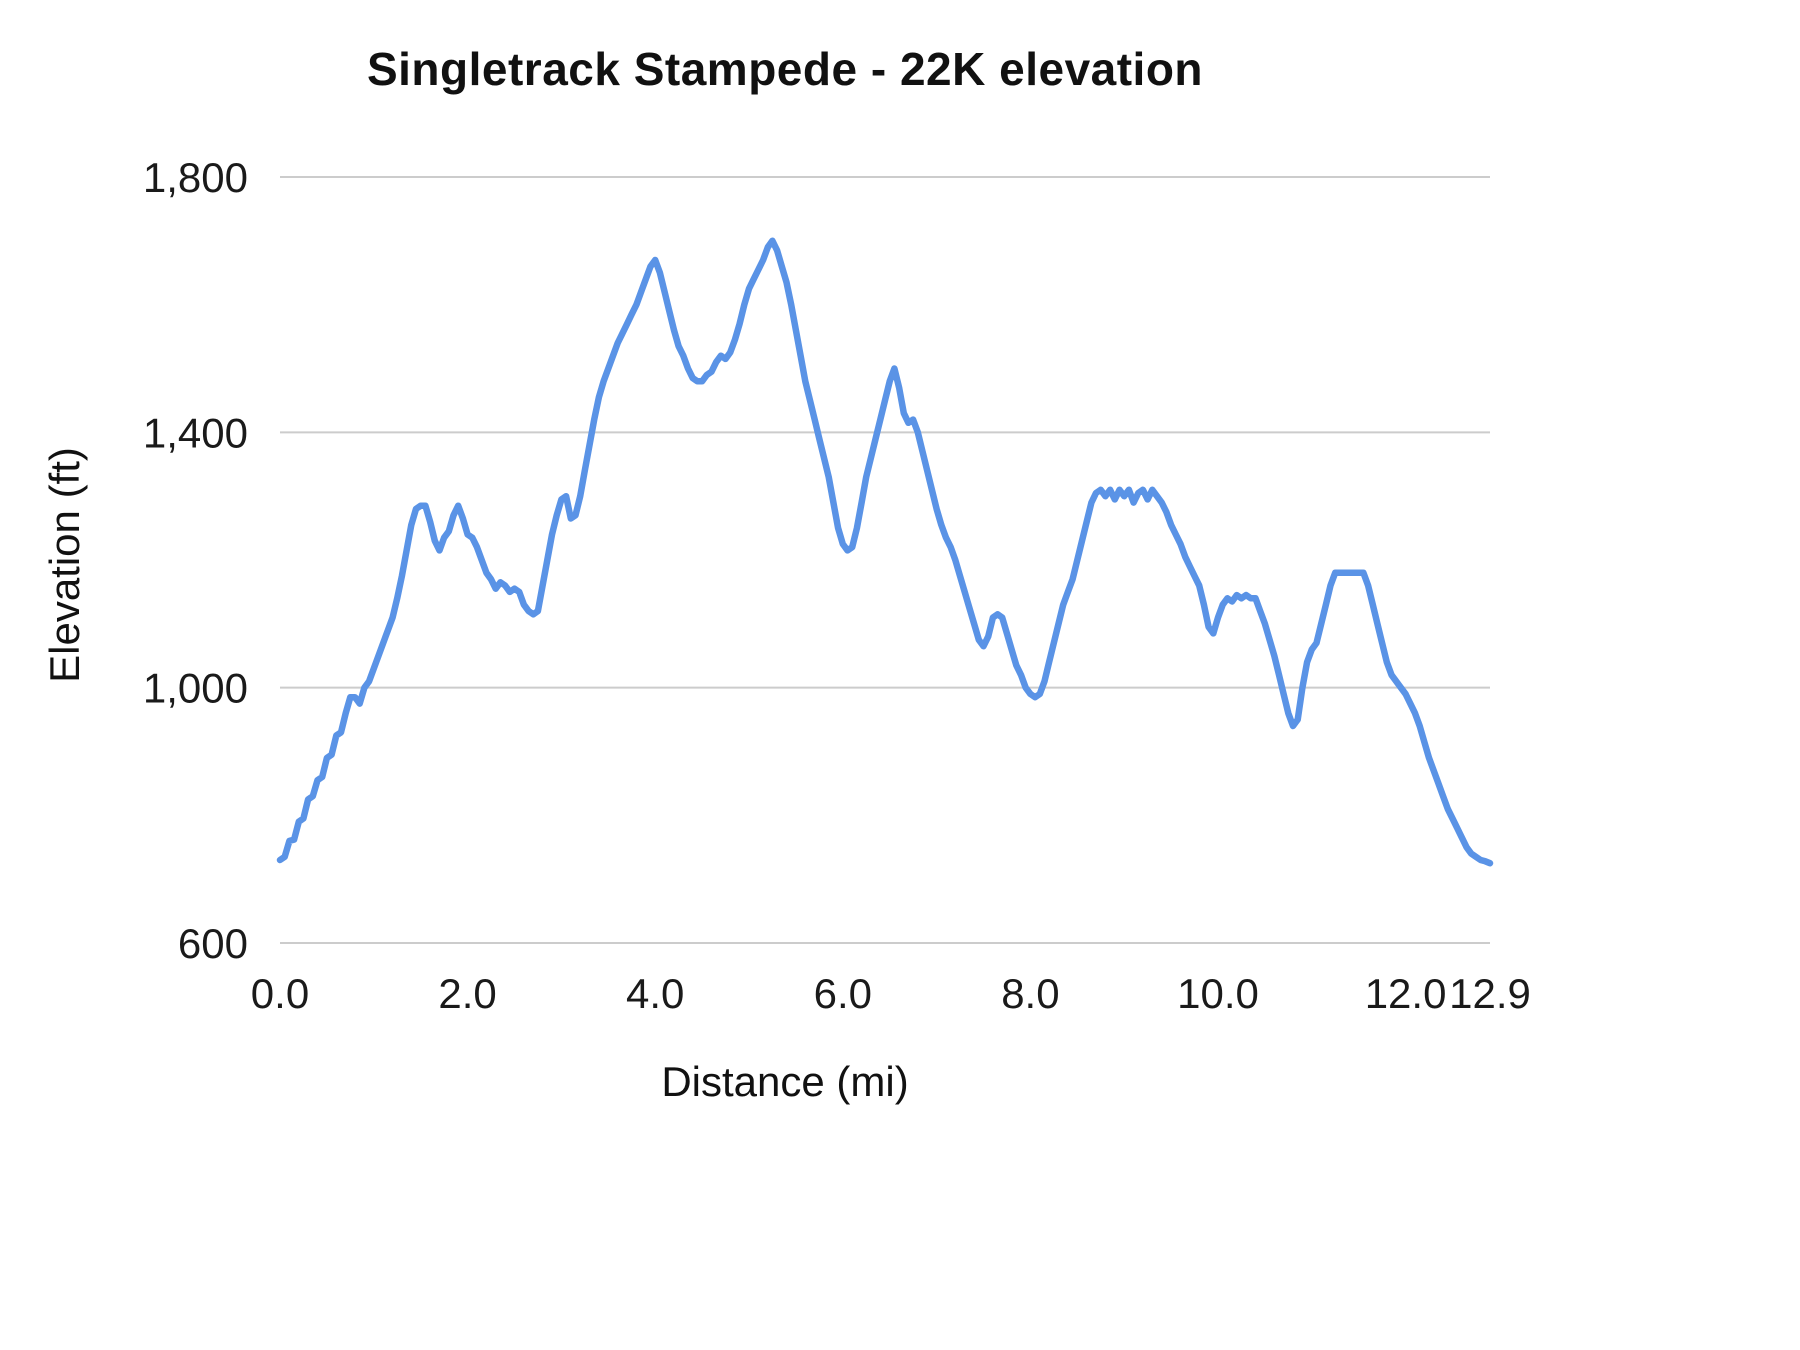 This screenshot has height=1350, width=1800. Describe the element at coordinates (1490, 993) in the screenshot. I see `x-tick-label: 12.9` at that location.